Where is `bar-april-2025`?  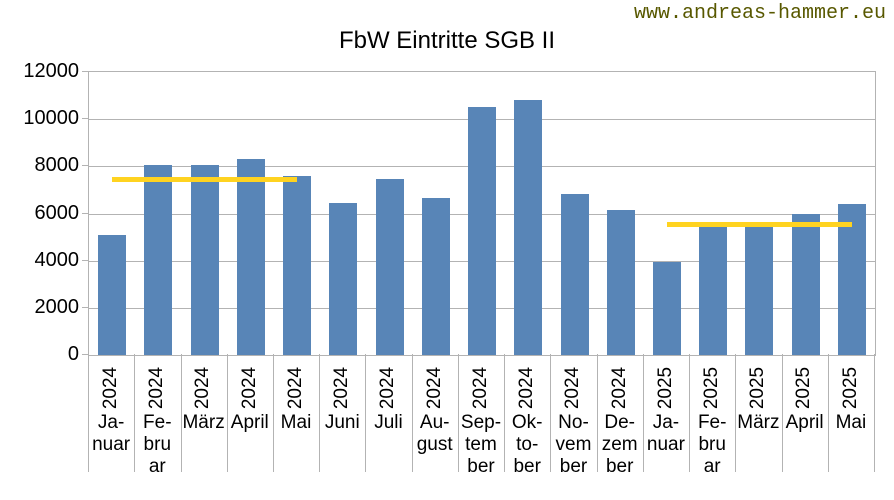 bar-april-2025 is located at coordinates (805, 284).